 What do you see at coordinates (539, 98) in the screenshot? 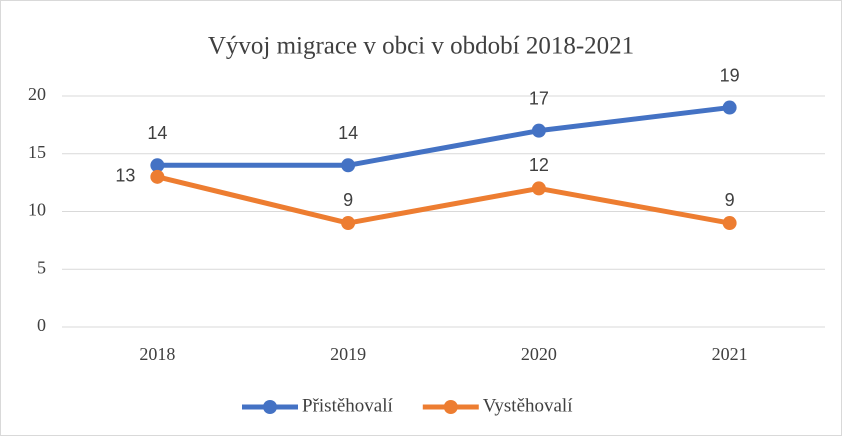
I see `data-label: 17` at bounding box center [539, 98].